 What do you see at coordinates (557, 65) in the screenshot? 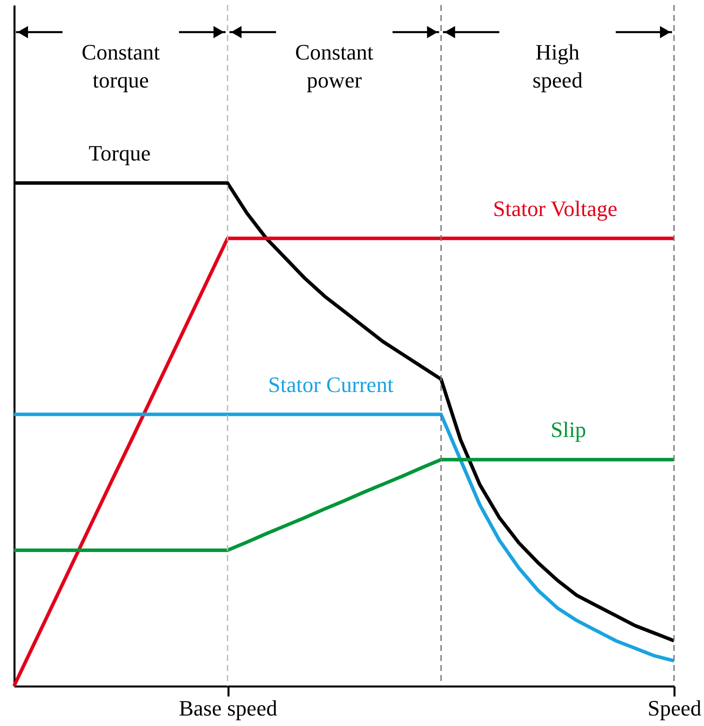
I see `text: High speed` at bounding box center [557, 65].